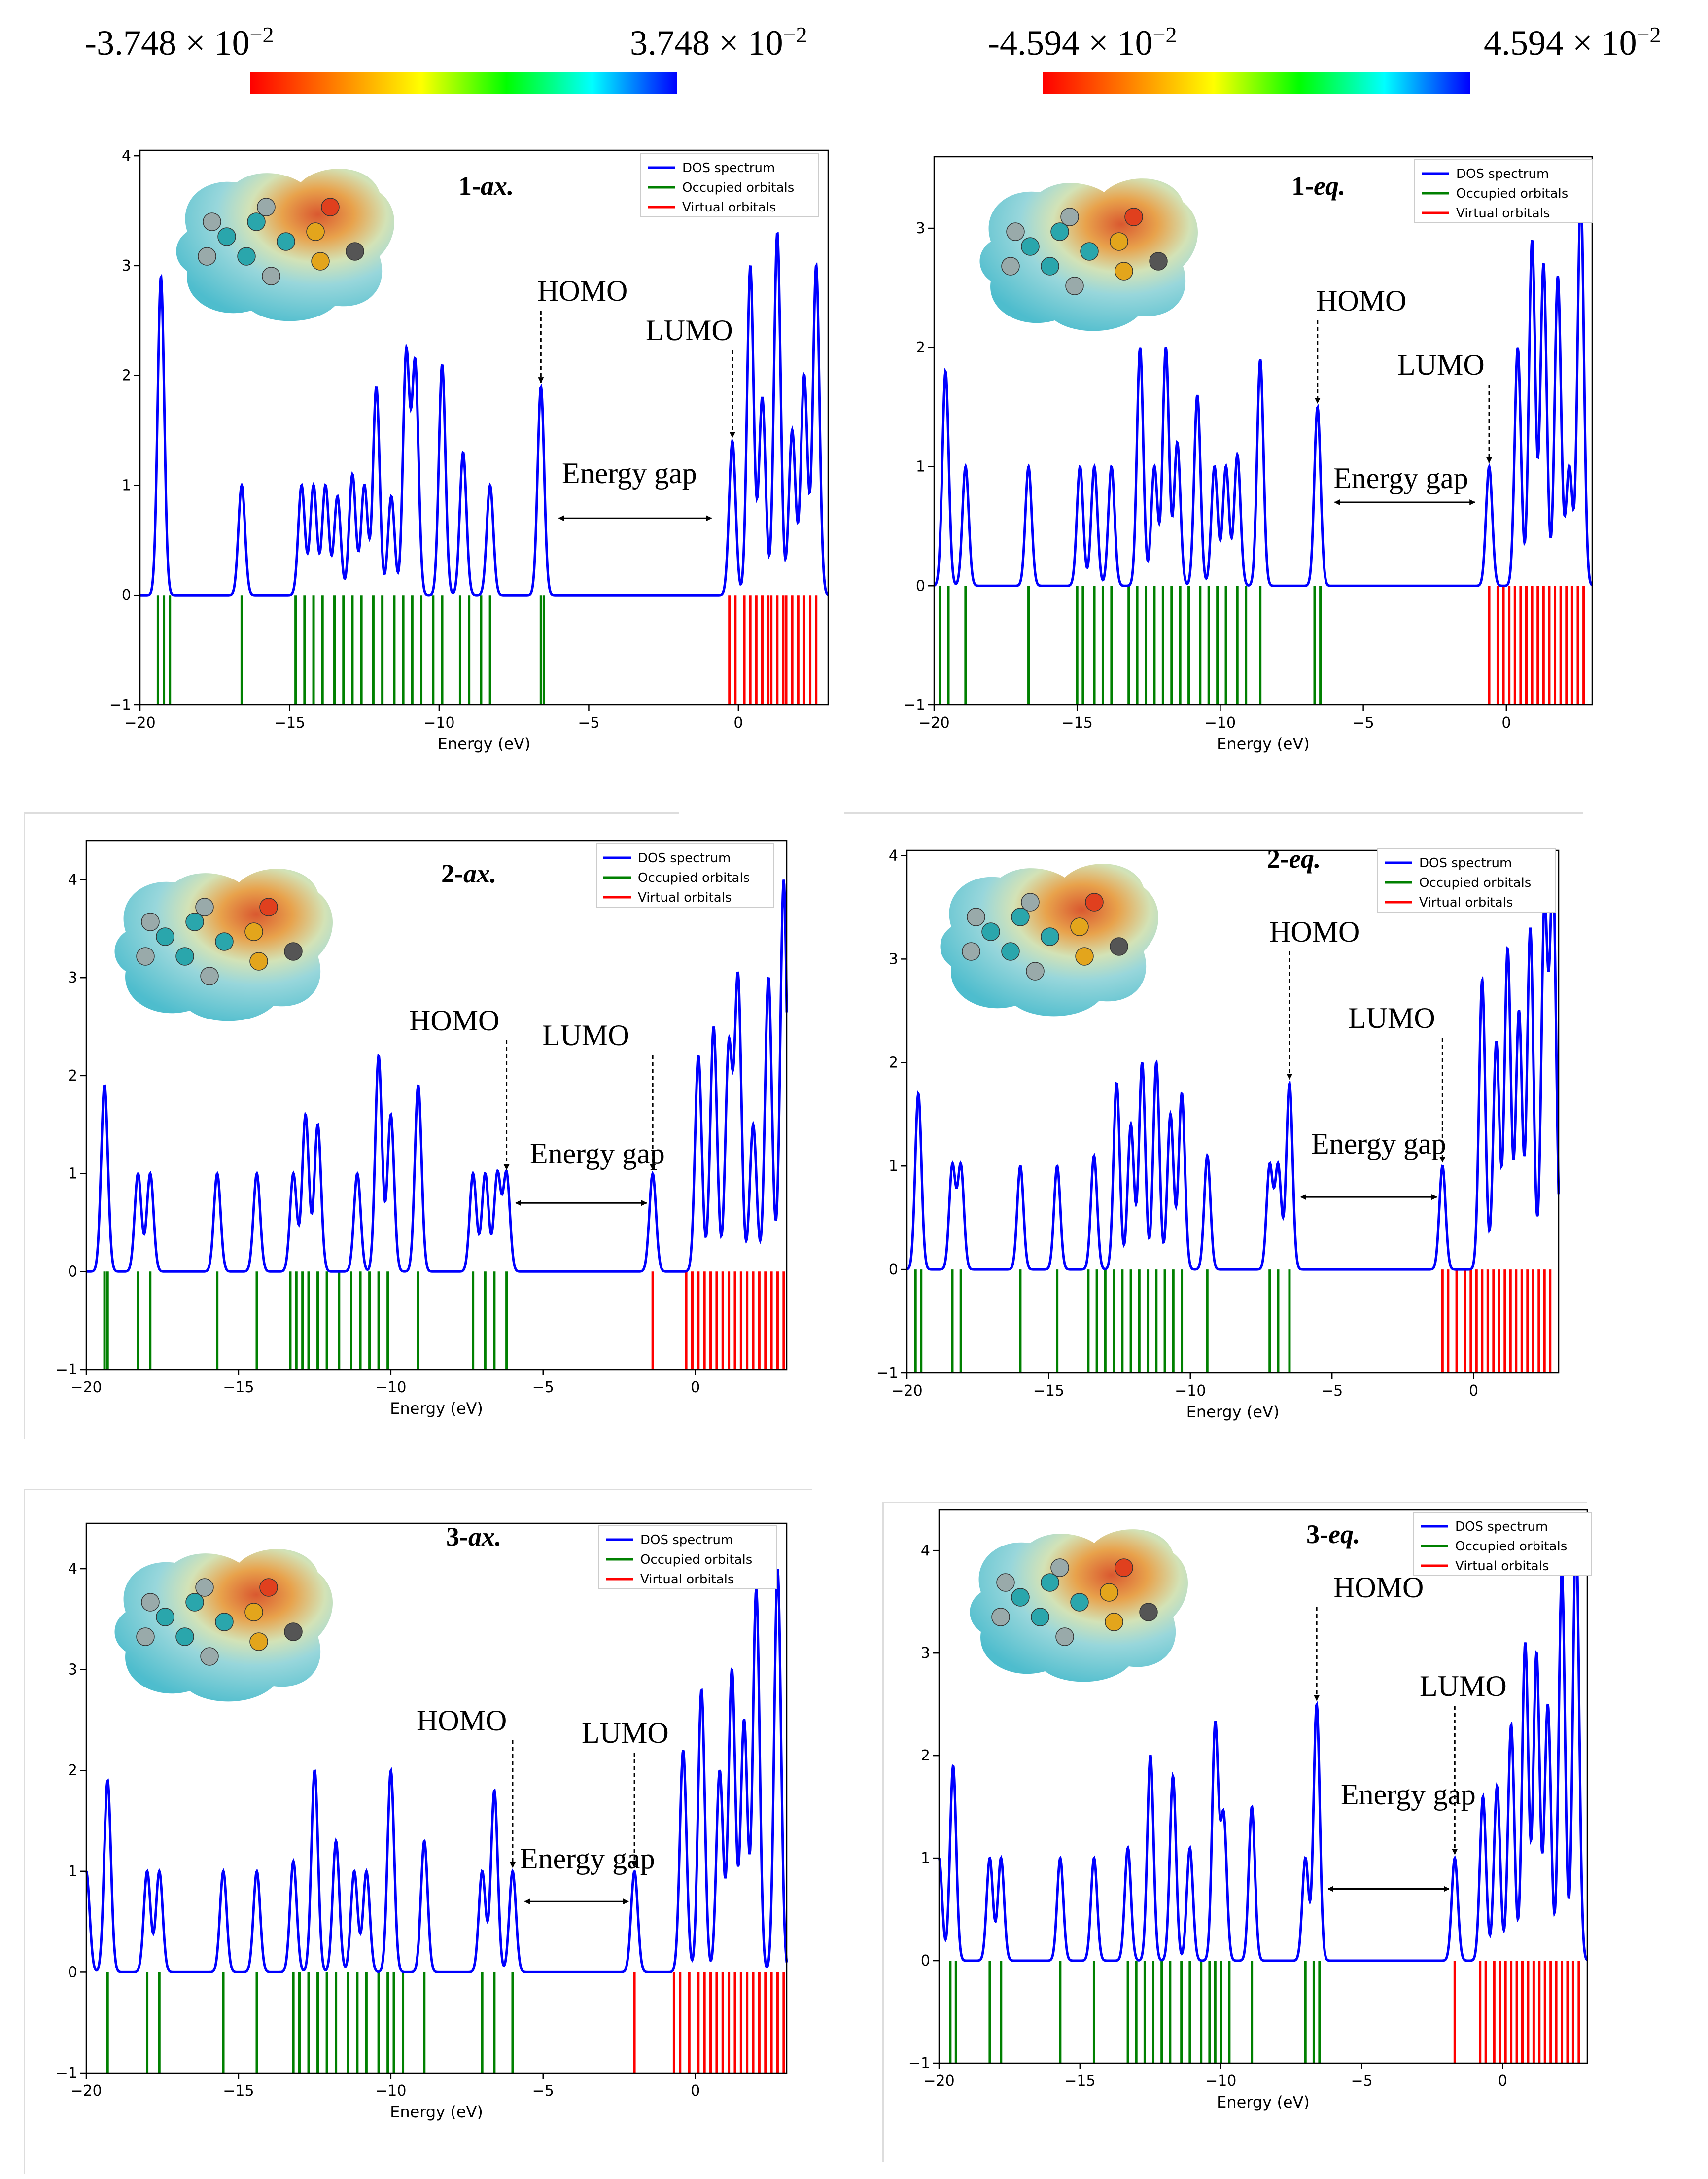  What do you see at coordinates (1572, 42) in the screenshot?
I see `colorbar-2-max-label: 4.594 × 10⁻²` at bounding box center [1572, 42].